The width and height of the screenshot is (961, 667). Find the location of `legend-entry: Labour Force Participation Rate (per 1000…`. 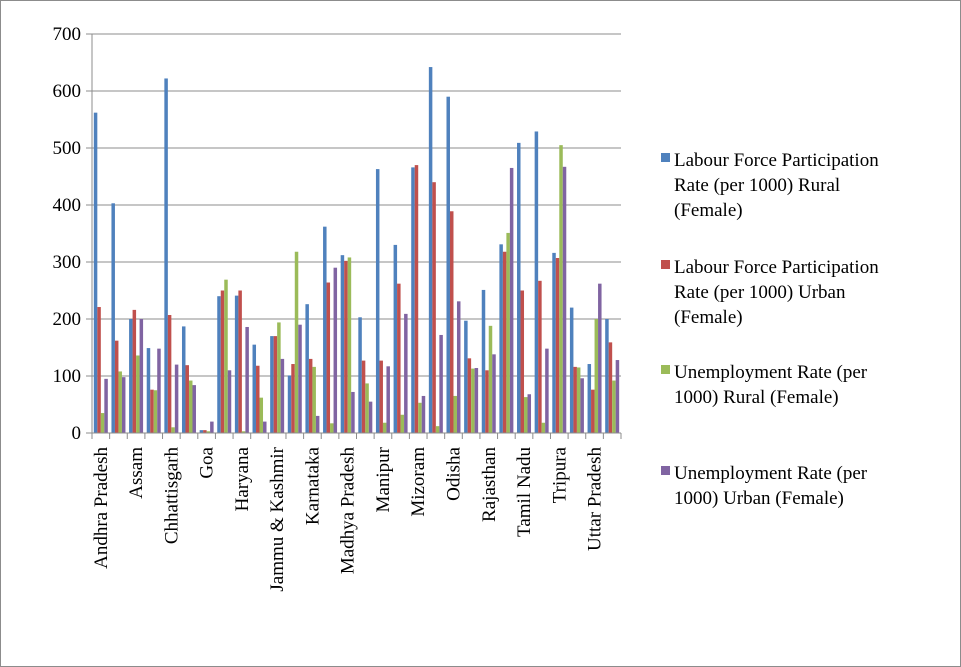

legend-entry: Labour Force Participation Rate (per 1000… is located at coordinates (776, 292).